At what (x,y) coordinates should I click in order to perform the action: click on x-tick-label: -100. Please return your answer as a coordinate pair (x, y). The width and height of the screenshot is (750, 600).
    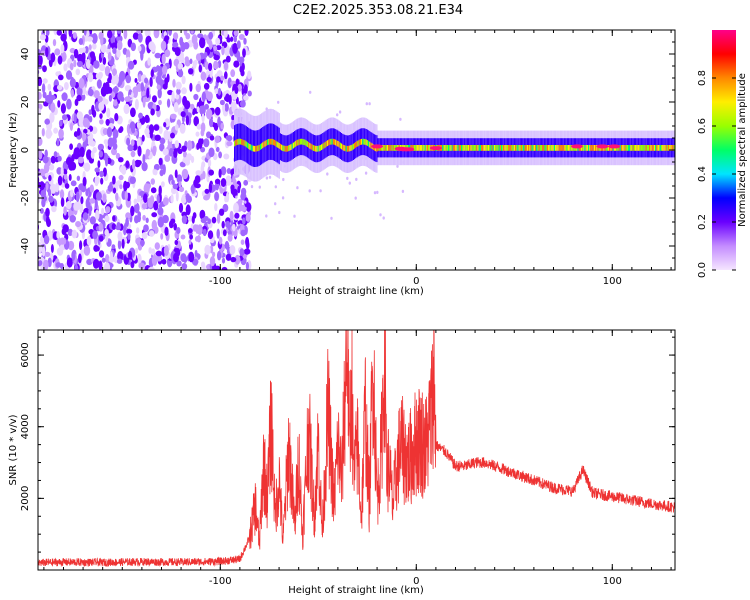
    Looking at the image, I should click on (220, 581).